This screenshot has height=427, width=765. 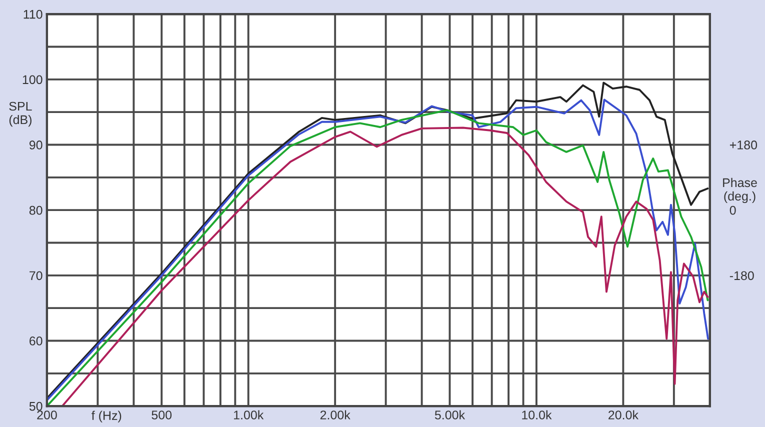 I want to click on y-tick-label: 90, so click(x=35, y=145).